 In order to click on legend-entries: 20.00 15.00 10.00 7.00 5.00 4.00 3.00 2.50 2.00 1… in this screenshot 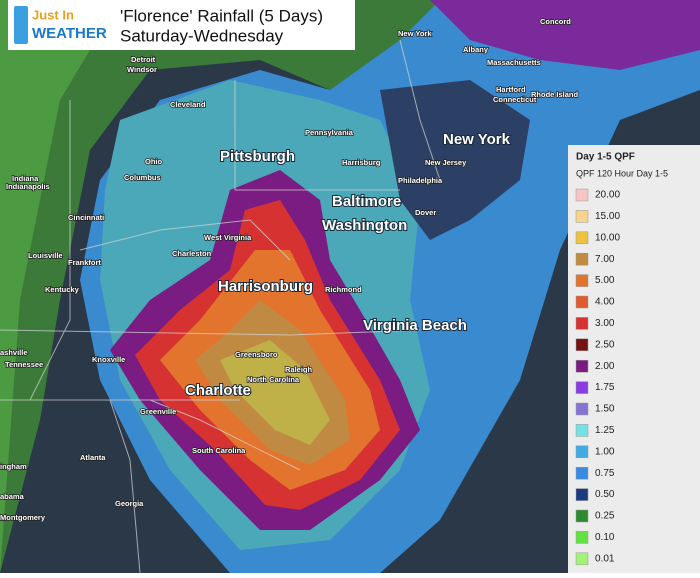, I will do `click(597, 377)`.